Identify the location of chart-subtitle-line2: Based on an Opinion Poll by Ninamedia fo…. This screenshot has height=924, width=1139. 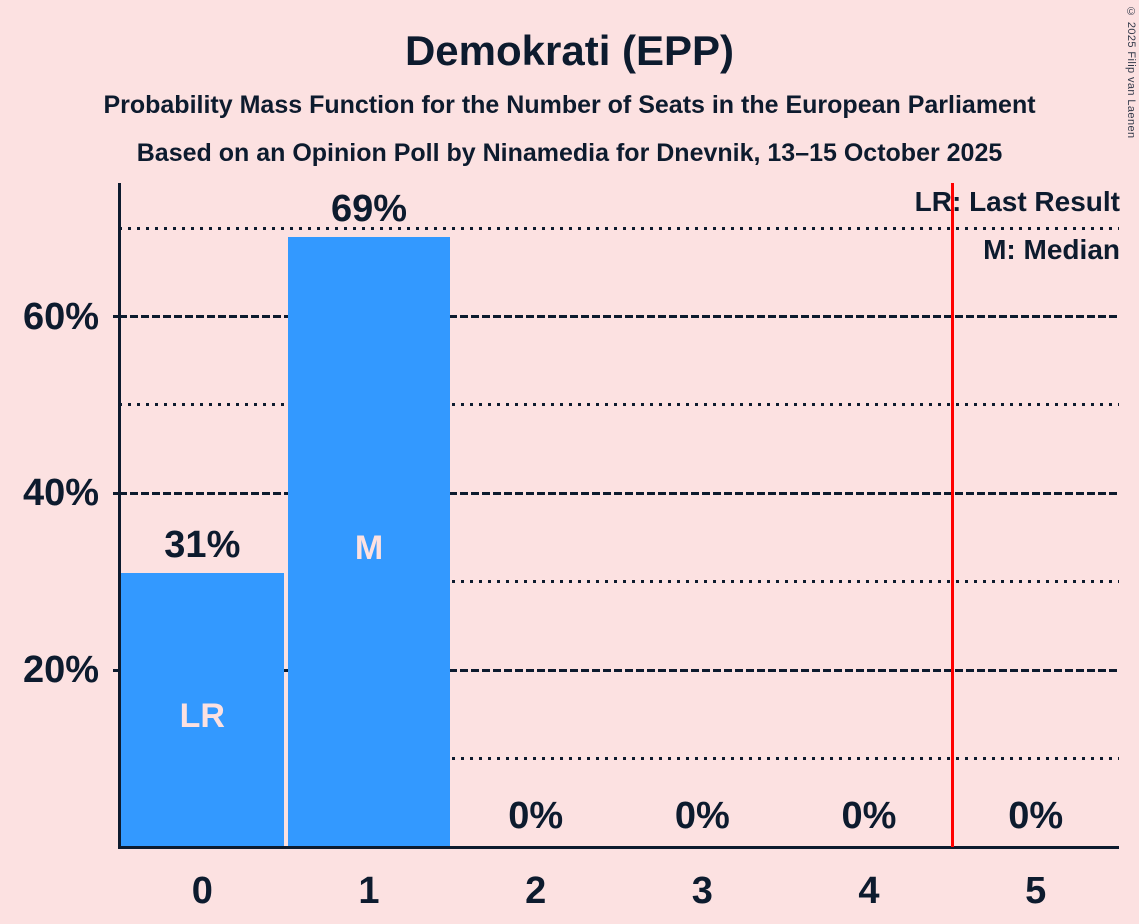
(569, 153).